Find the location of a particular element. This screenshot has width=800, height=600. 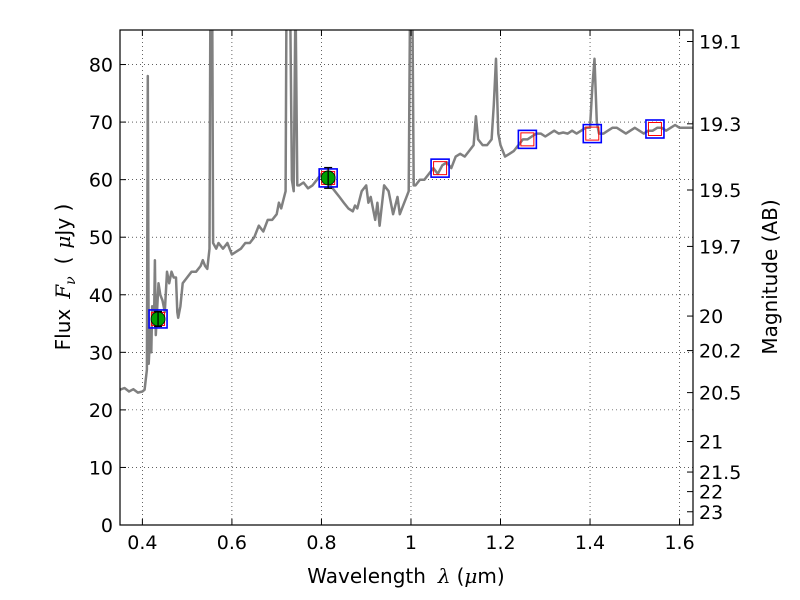

y-tick-label: 60 is located at coordinates (101, 181).